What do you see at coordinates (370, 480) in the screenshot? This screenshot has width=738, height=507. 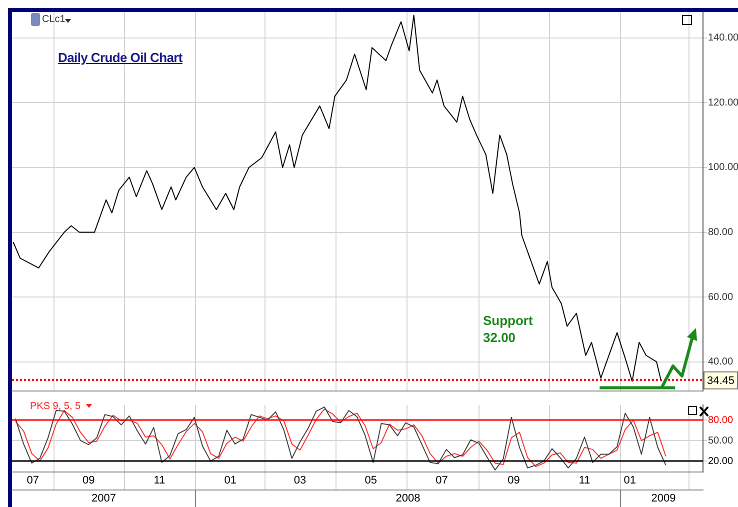 I see `x-tick-label: 05` at bounding box center [370, 480].